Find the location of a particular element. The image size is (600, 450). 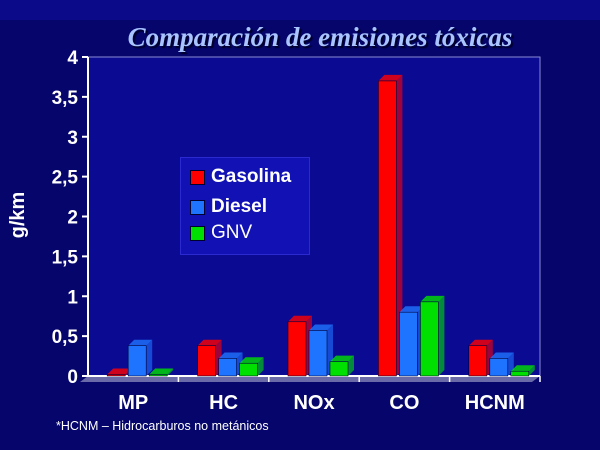

y-tick-label: 2 is located at coordinates (72, 218).